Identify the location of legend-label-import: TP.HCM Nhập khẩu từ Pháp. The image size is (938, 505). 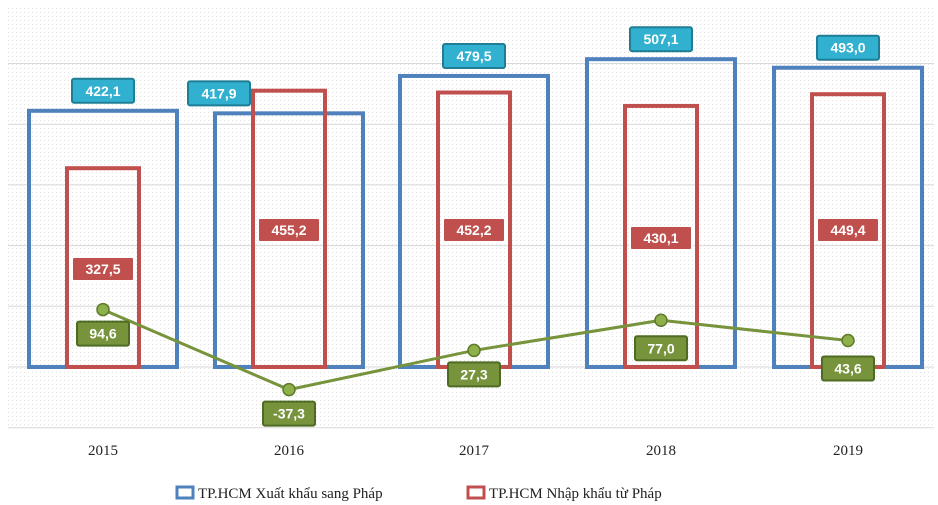
(575, 494).